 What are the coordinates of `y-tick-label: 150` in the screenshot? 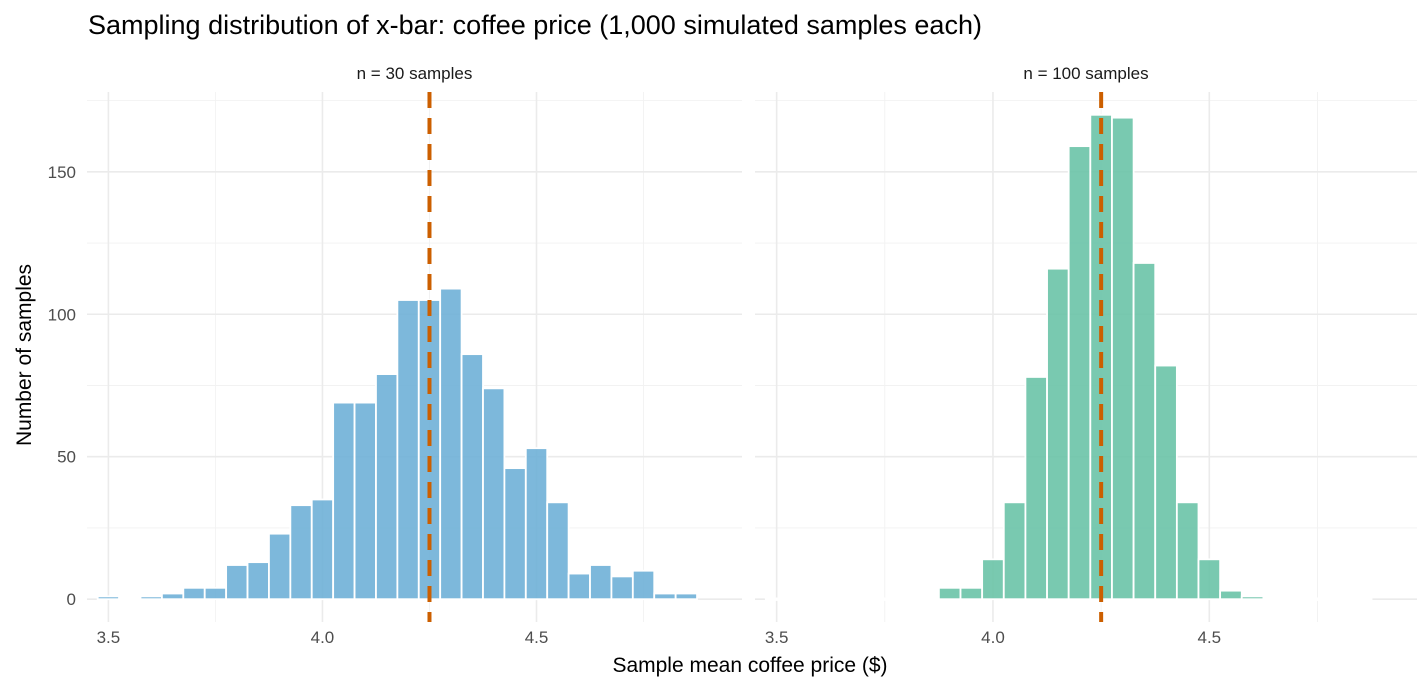 It's located at (62, 172).